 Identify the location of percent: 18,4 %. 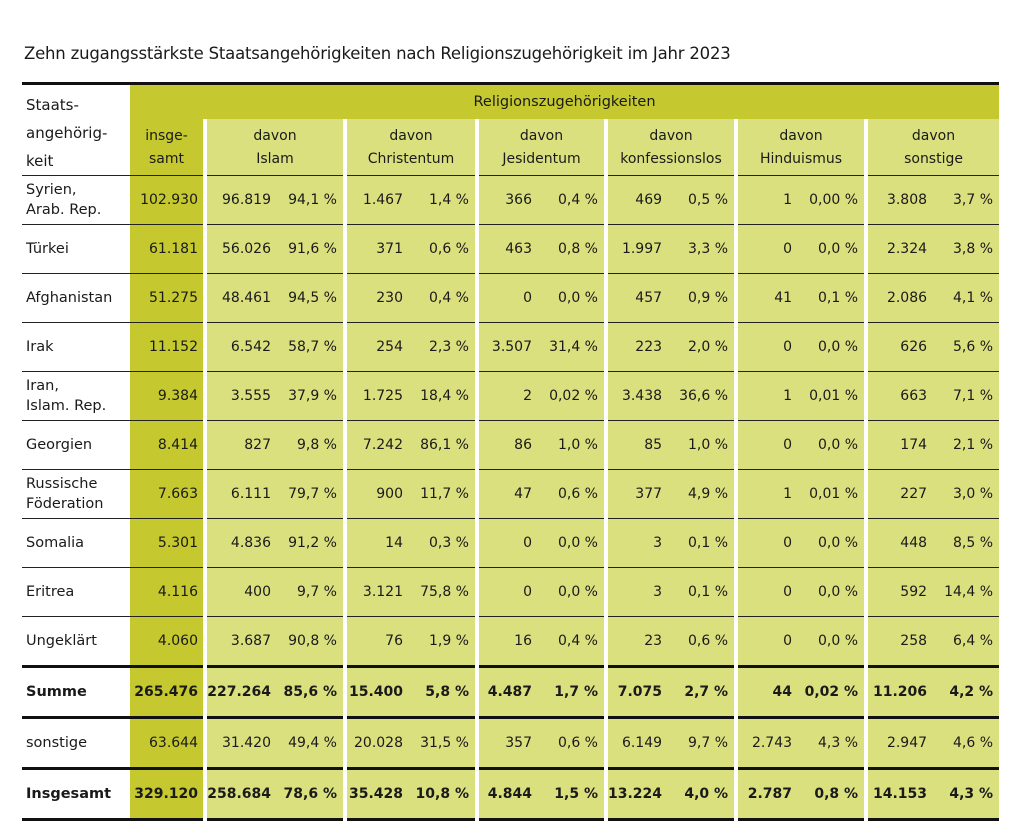
(444, 396).